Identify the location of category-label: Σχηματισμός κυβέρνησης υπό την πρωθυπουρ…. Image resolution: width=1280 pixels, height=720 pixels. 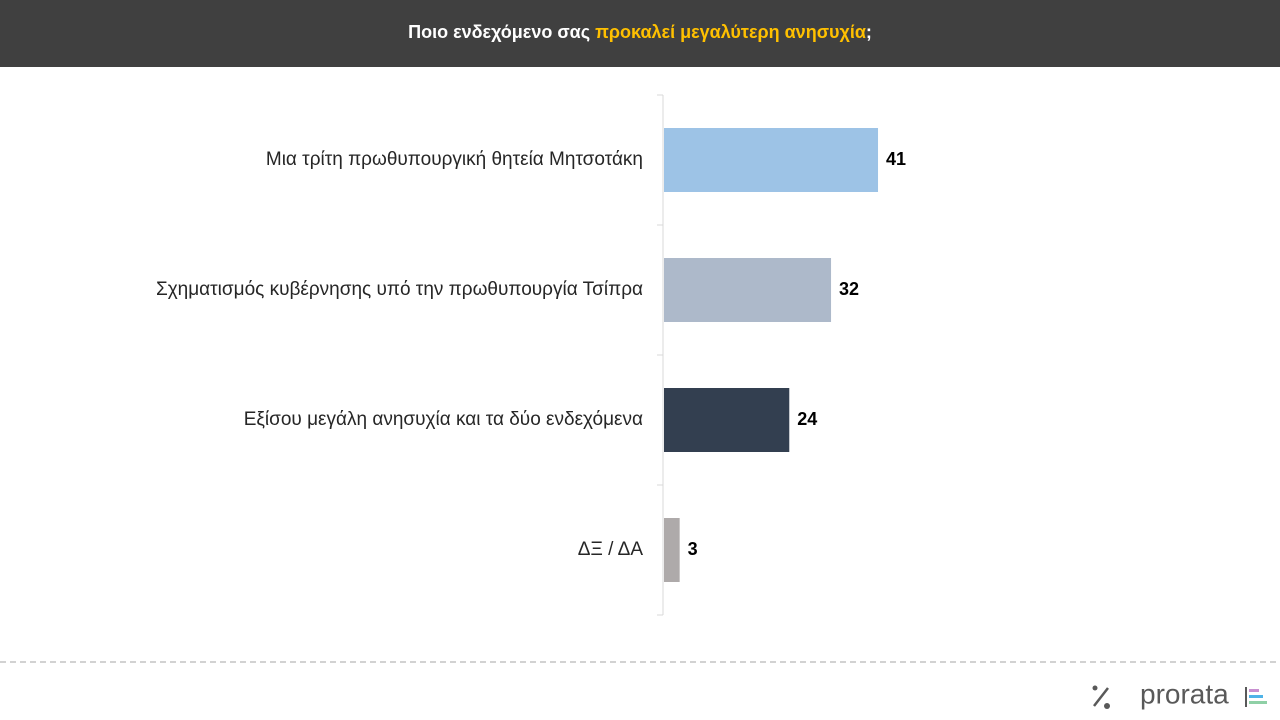
(399, 289).